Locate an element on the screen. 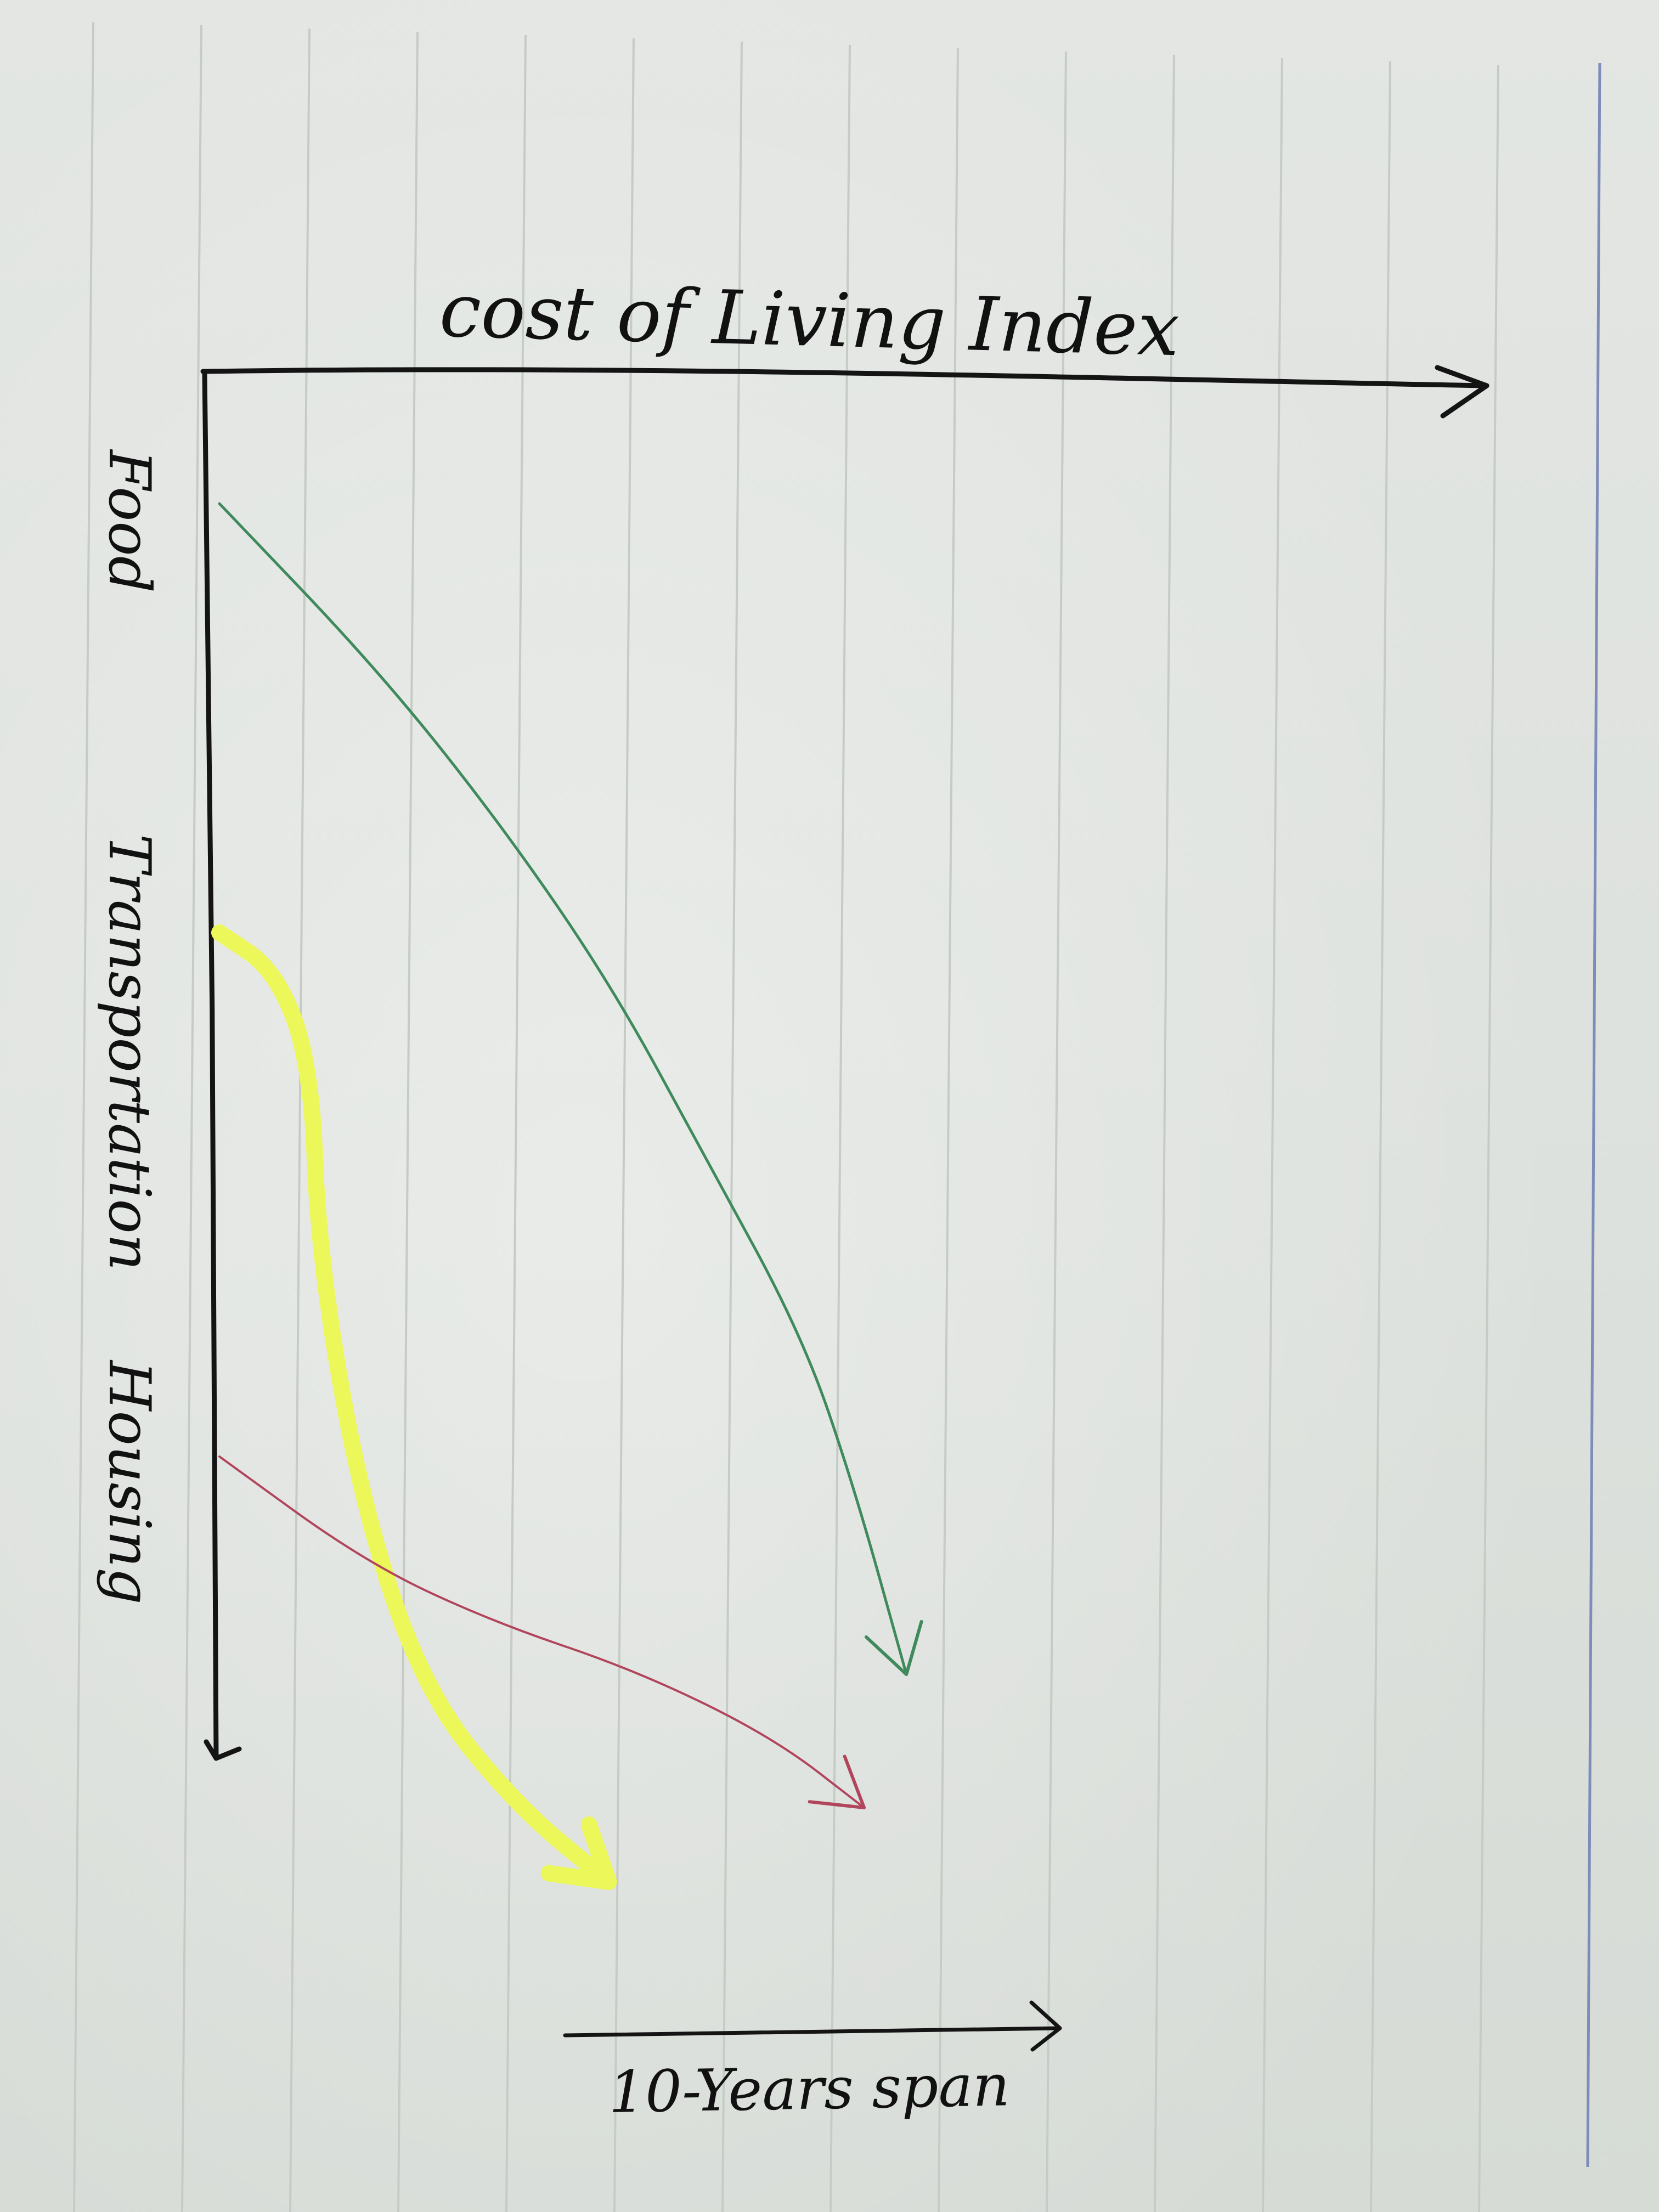 This screenshot has width=1659, height=2212. series-arrowhead-food is located at coordinates (893, 1648).